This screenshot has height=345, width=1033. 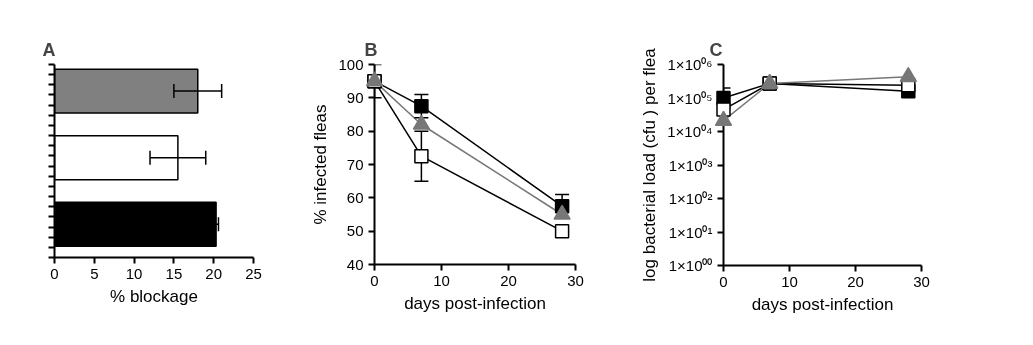 I want to click on y-tick-label: 80, so click(x=355, y=131).